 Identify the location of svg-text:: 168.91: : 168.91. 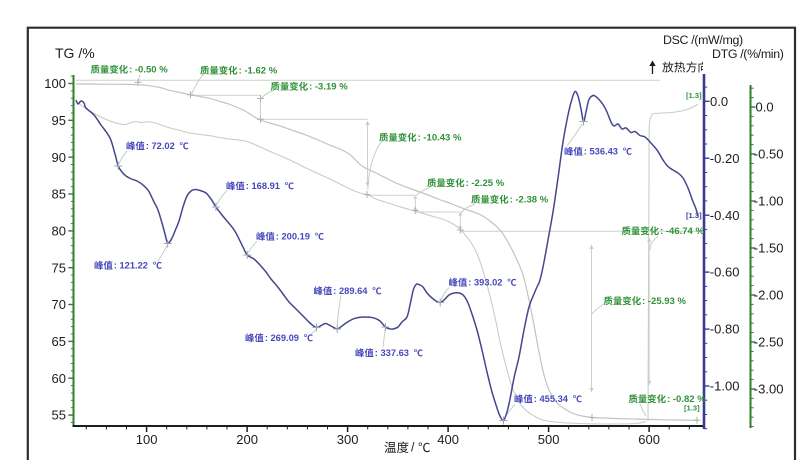
(263, 186).